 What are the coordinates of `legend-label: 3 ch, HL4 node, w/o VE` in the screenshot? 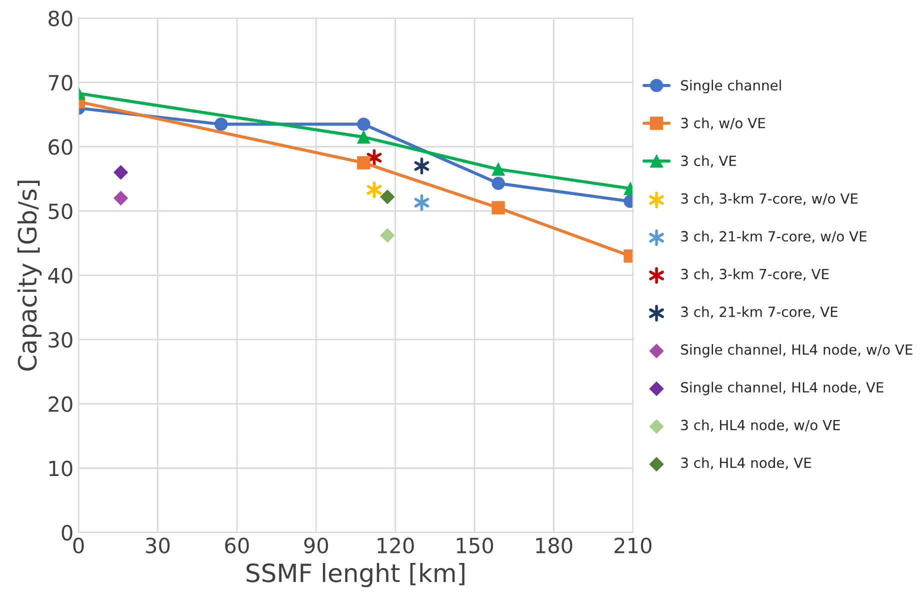 It's located at (760, 426).